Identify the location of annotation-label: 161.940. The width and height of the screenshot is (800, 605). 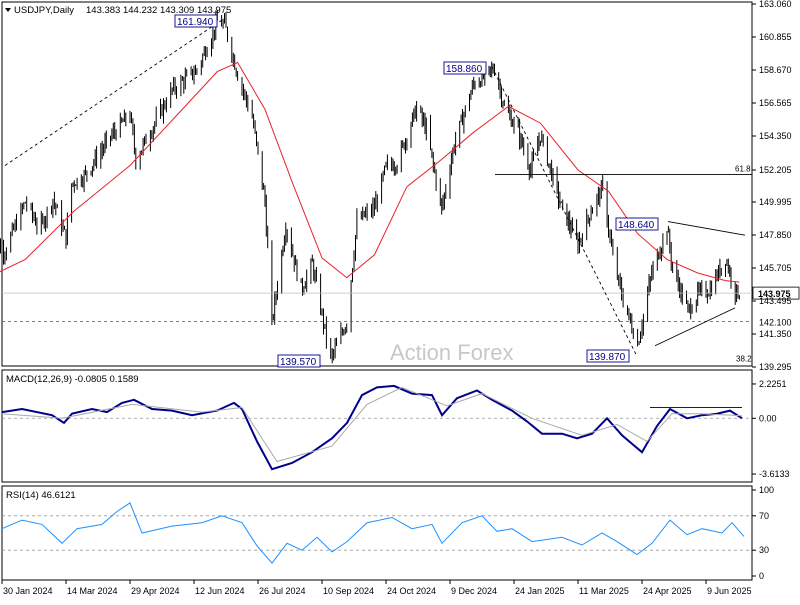
(195, 22).